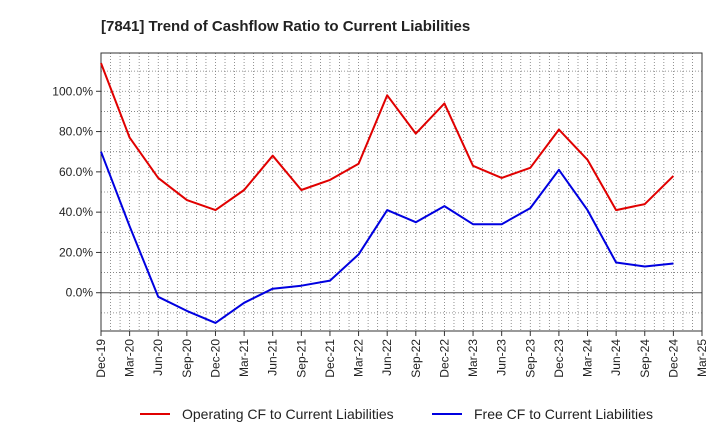 The width and height of the screenshot is (720, 440). I want to click on x-tick-label: Mar-25, so click(702, 358).